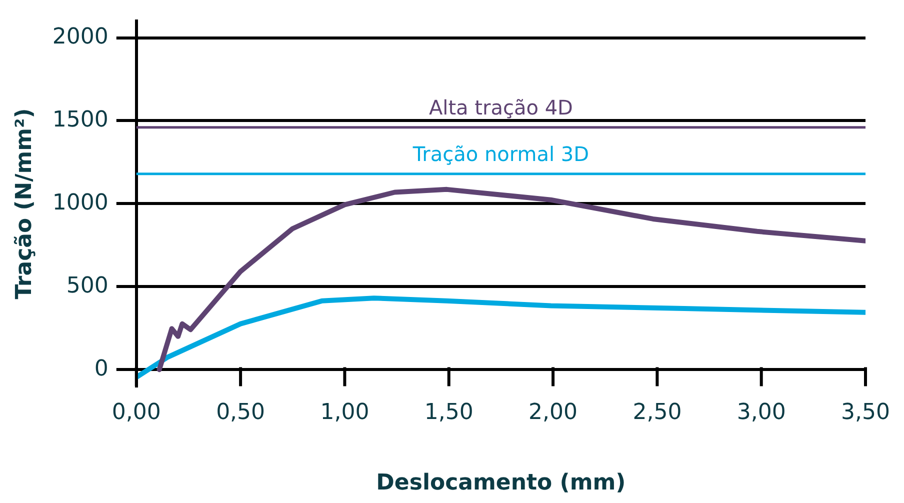 The width and height of the screenshot is (904, 503). Describe the element at coordinates (87, 285) in the screenshot. I see `y-tick-label: 500` at that location.